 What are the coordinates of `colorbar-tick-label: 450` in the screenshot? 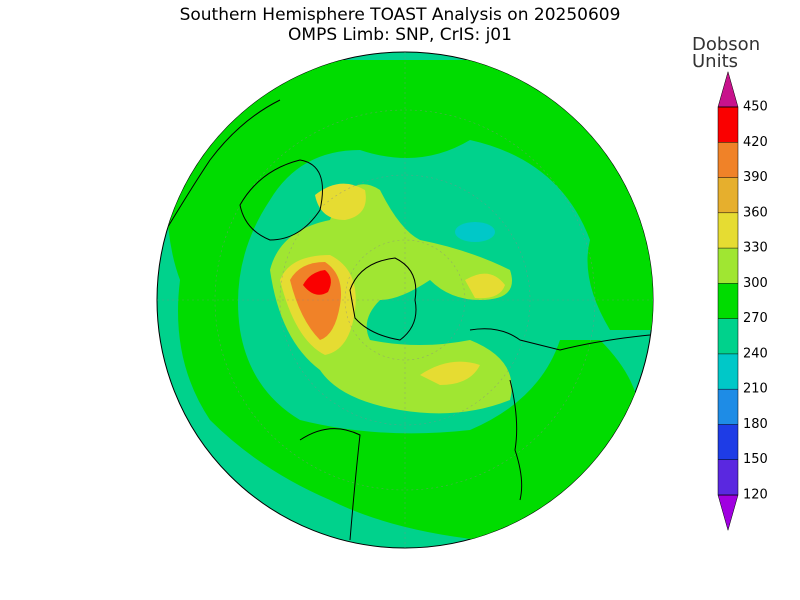 It's located at (755, 107).